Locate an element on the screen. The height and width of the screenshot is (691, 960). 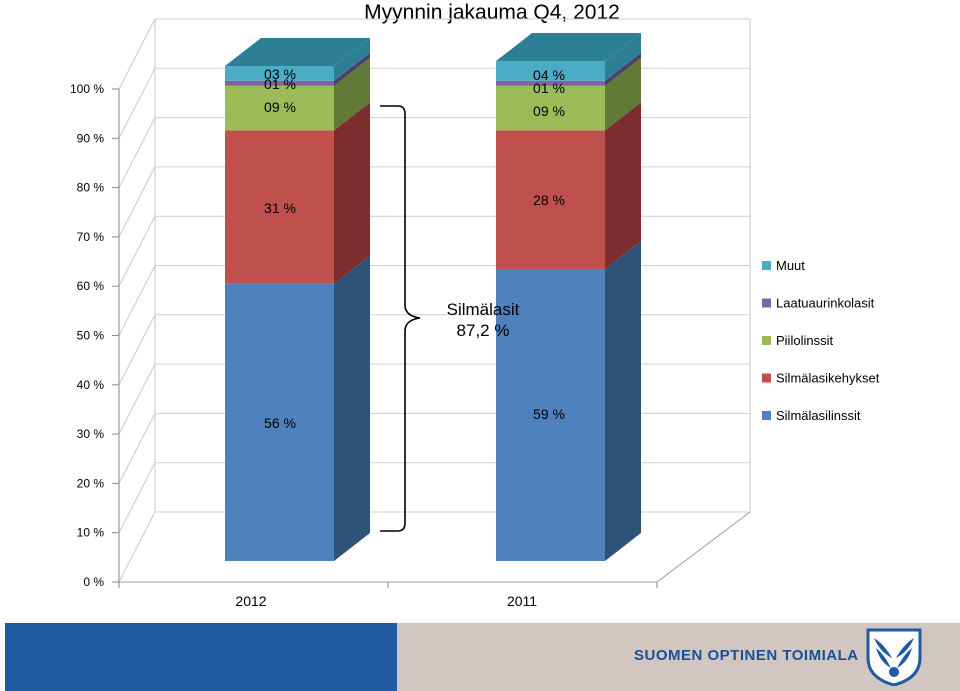
data-label: 28 % is located at coordinates (549, 200).